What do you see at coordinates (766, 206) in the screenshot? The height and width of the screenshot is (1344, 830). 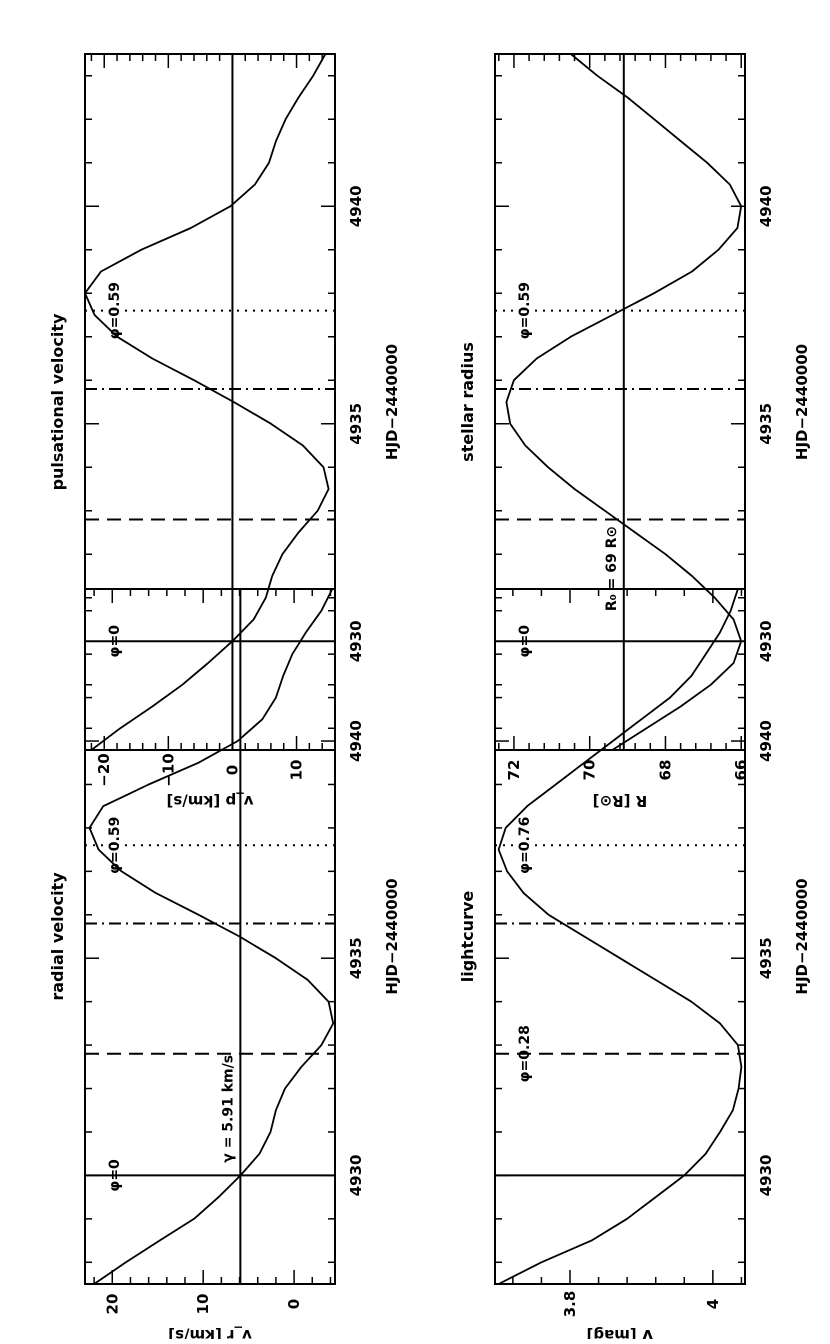 I see `stellar-radius-xtick-label: 4940` at bounding box center [766, 206].